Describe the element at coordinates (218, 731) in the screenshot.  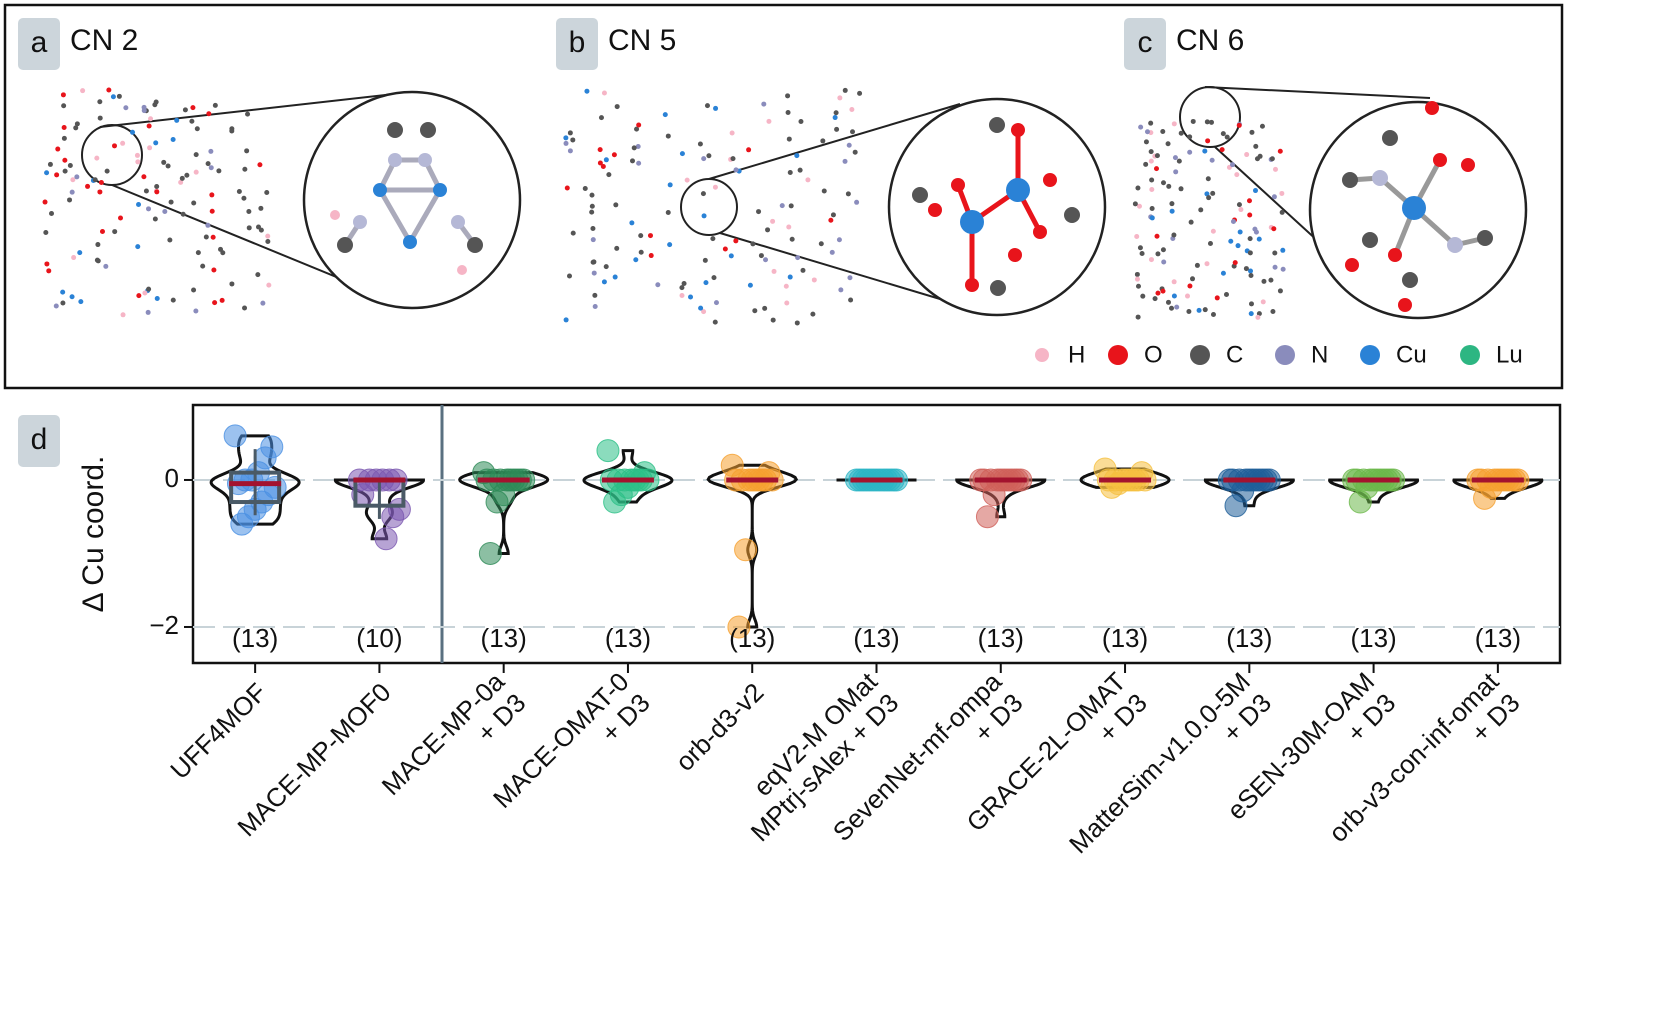
I see `x-tick-label: UFF4MOF` at that location.